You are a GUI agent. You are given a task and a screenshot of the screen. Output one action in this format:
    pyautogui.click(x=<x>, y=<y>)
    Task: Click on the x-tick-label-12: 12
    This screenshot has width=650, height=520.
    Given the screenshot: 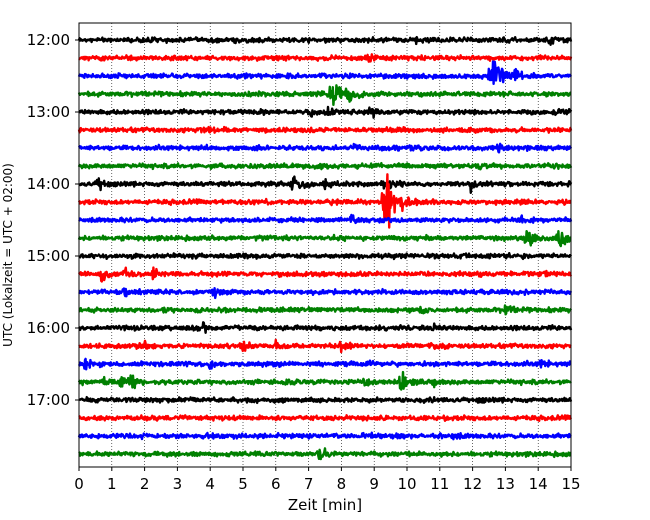 What is the action you would take?
    pyautogui.click(x=472, y=484)
    